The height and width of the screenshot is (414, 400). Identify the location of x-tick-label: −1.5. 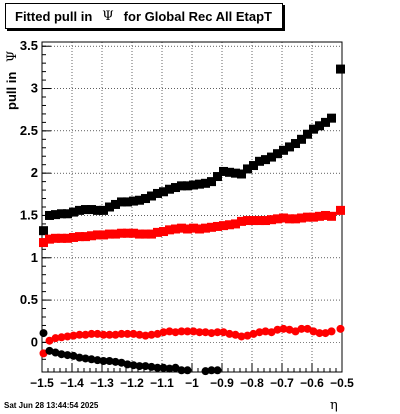
(42, 383).